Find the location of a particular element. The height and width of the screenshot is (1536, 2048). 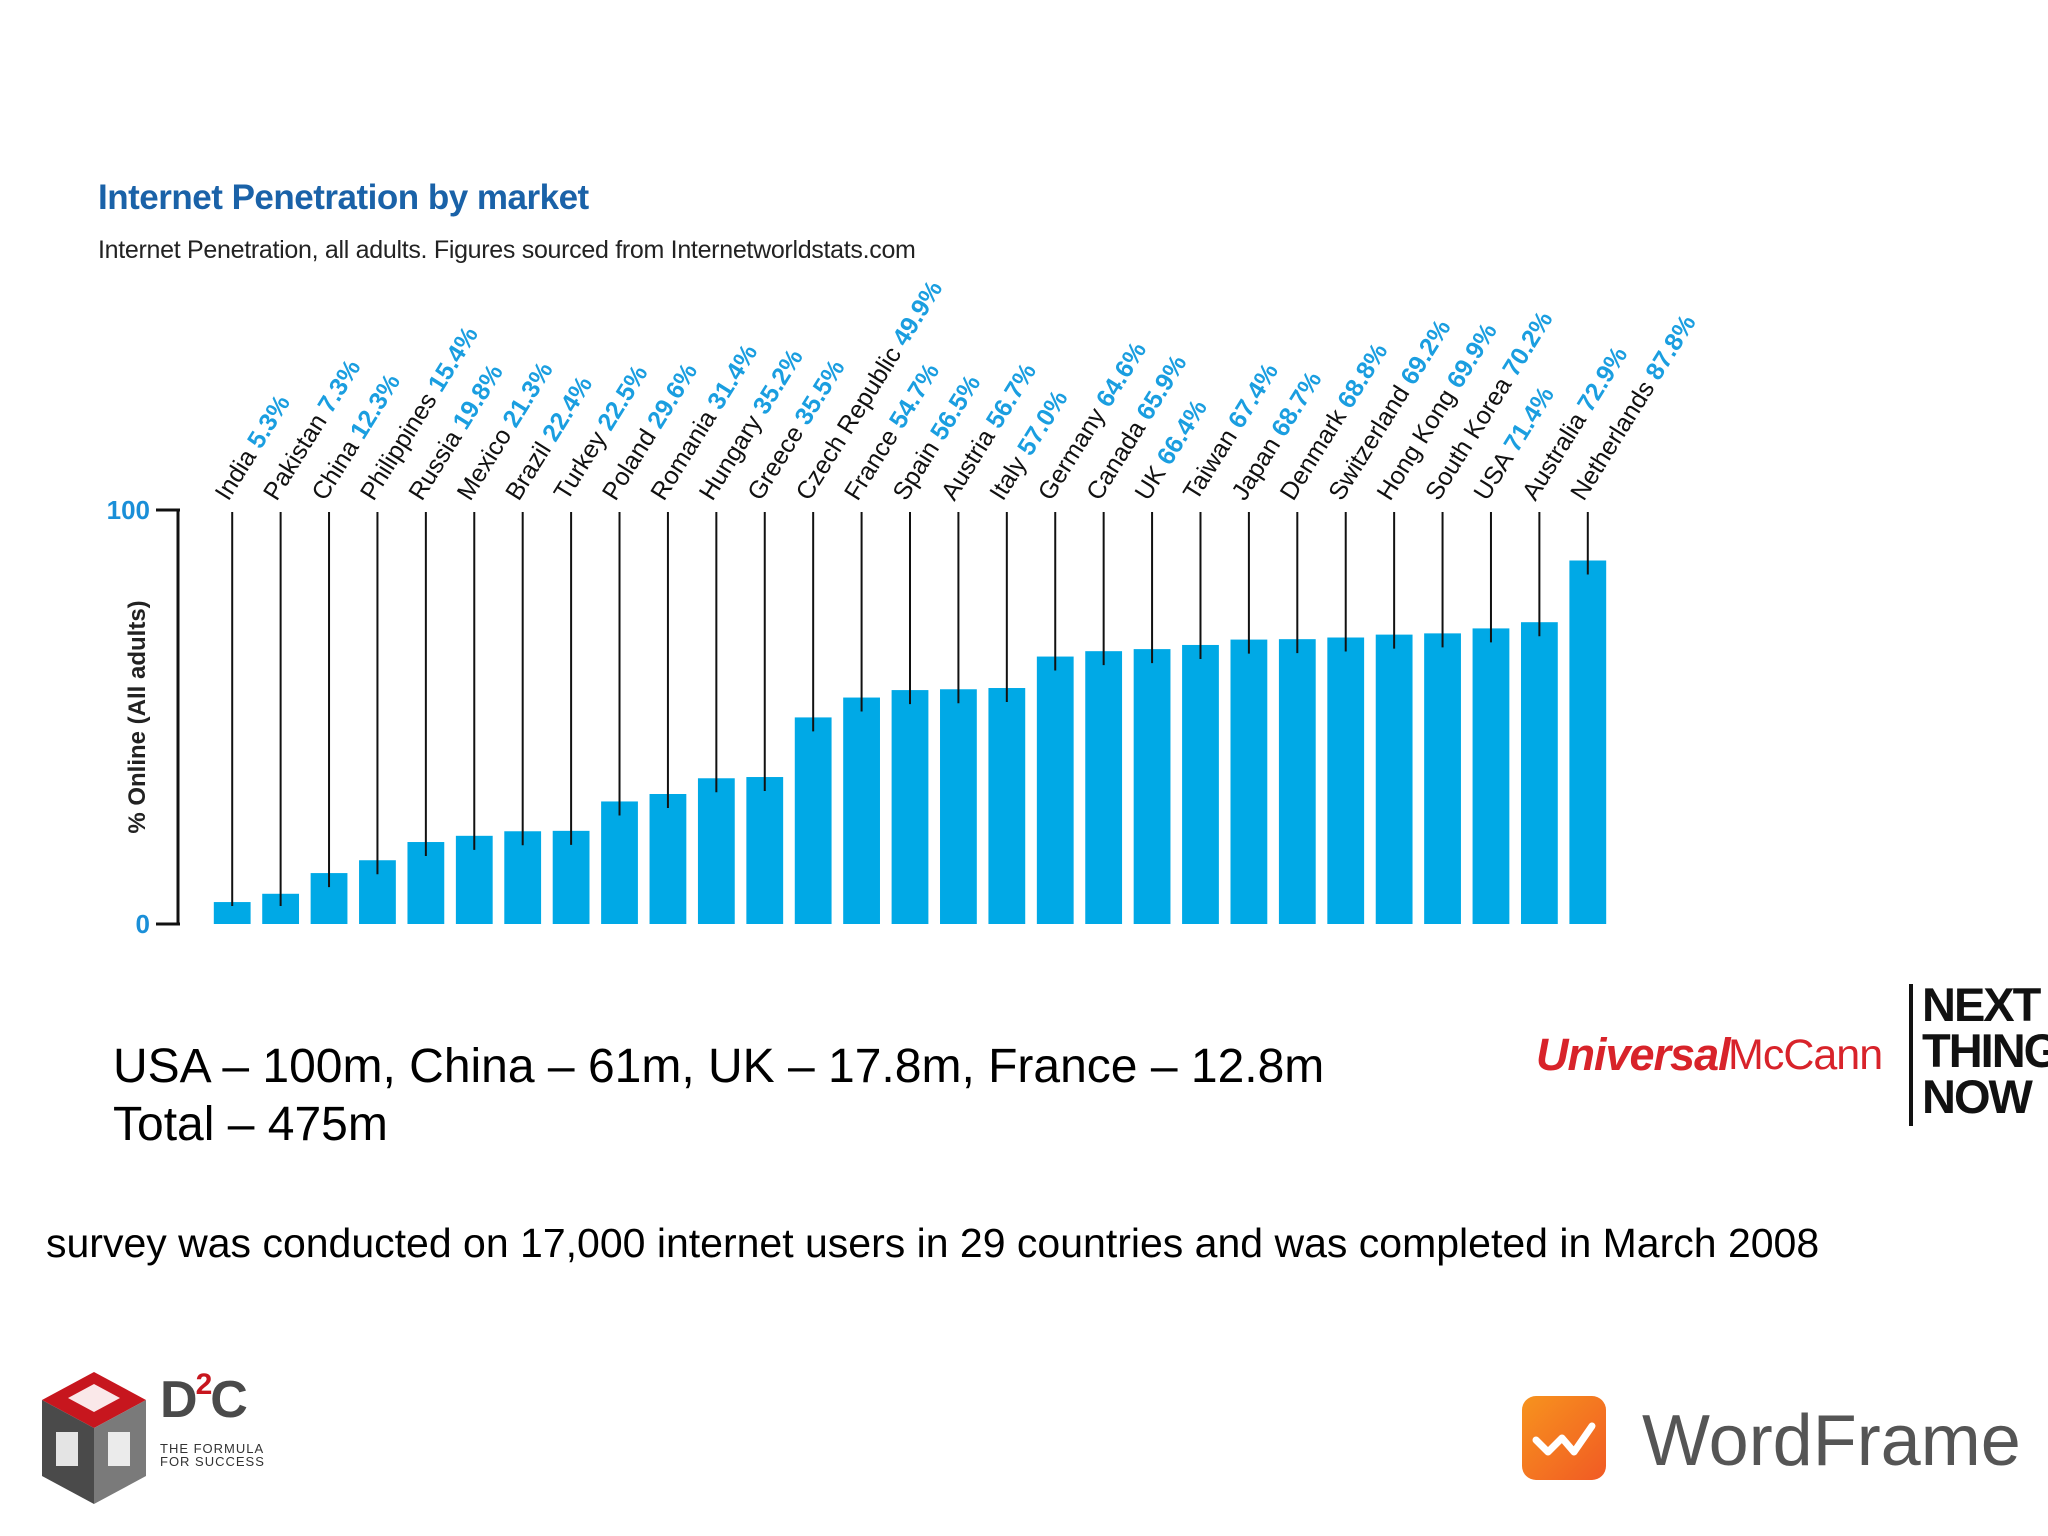

um-brand-light: McCann is located at coordinates (1805, 1055).